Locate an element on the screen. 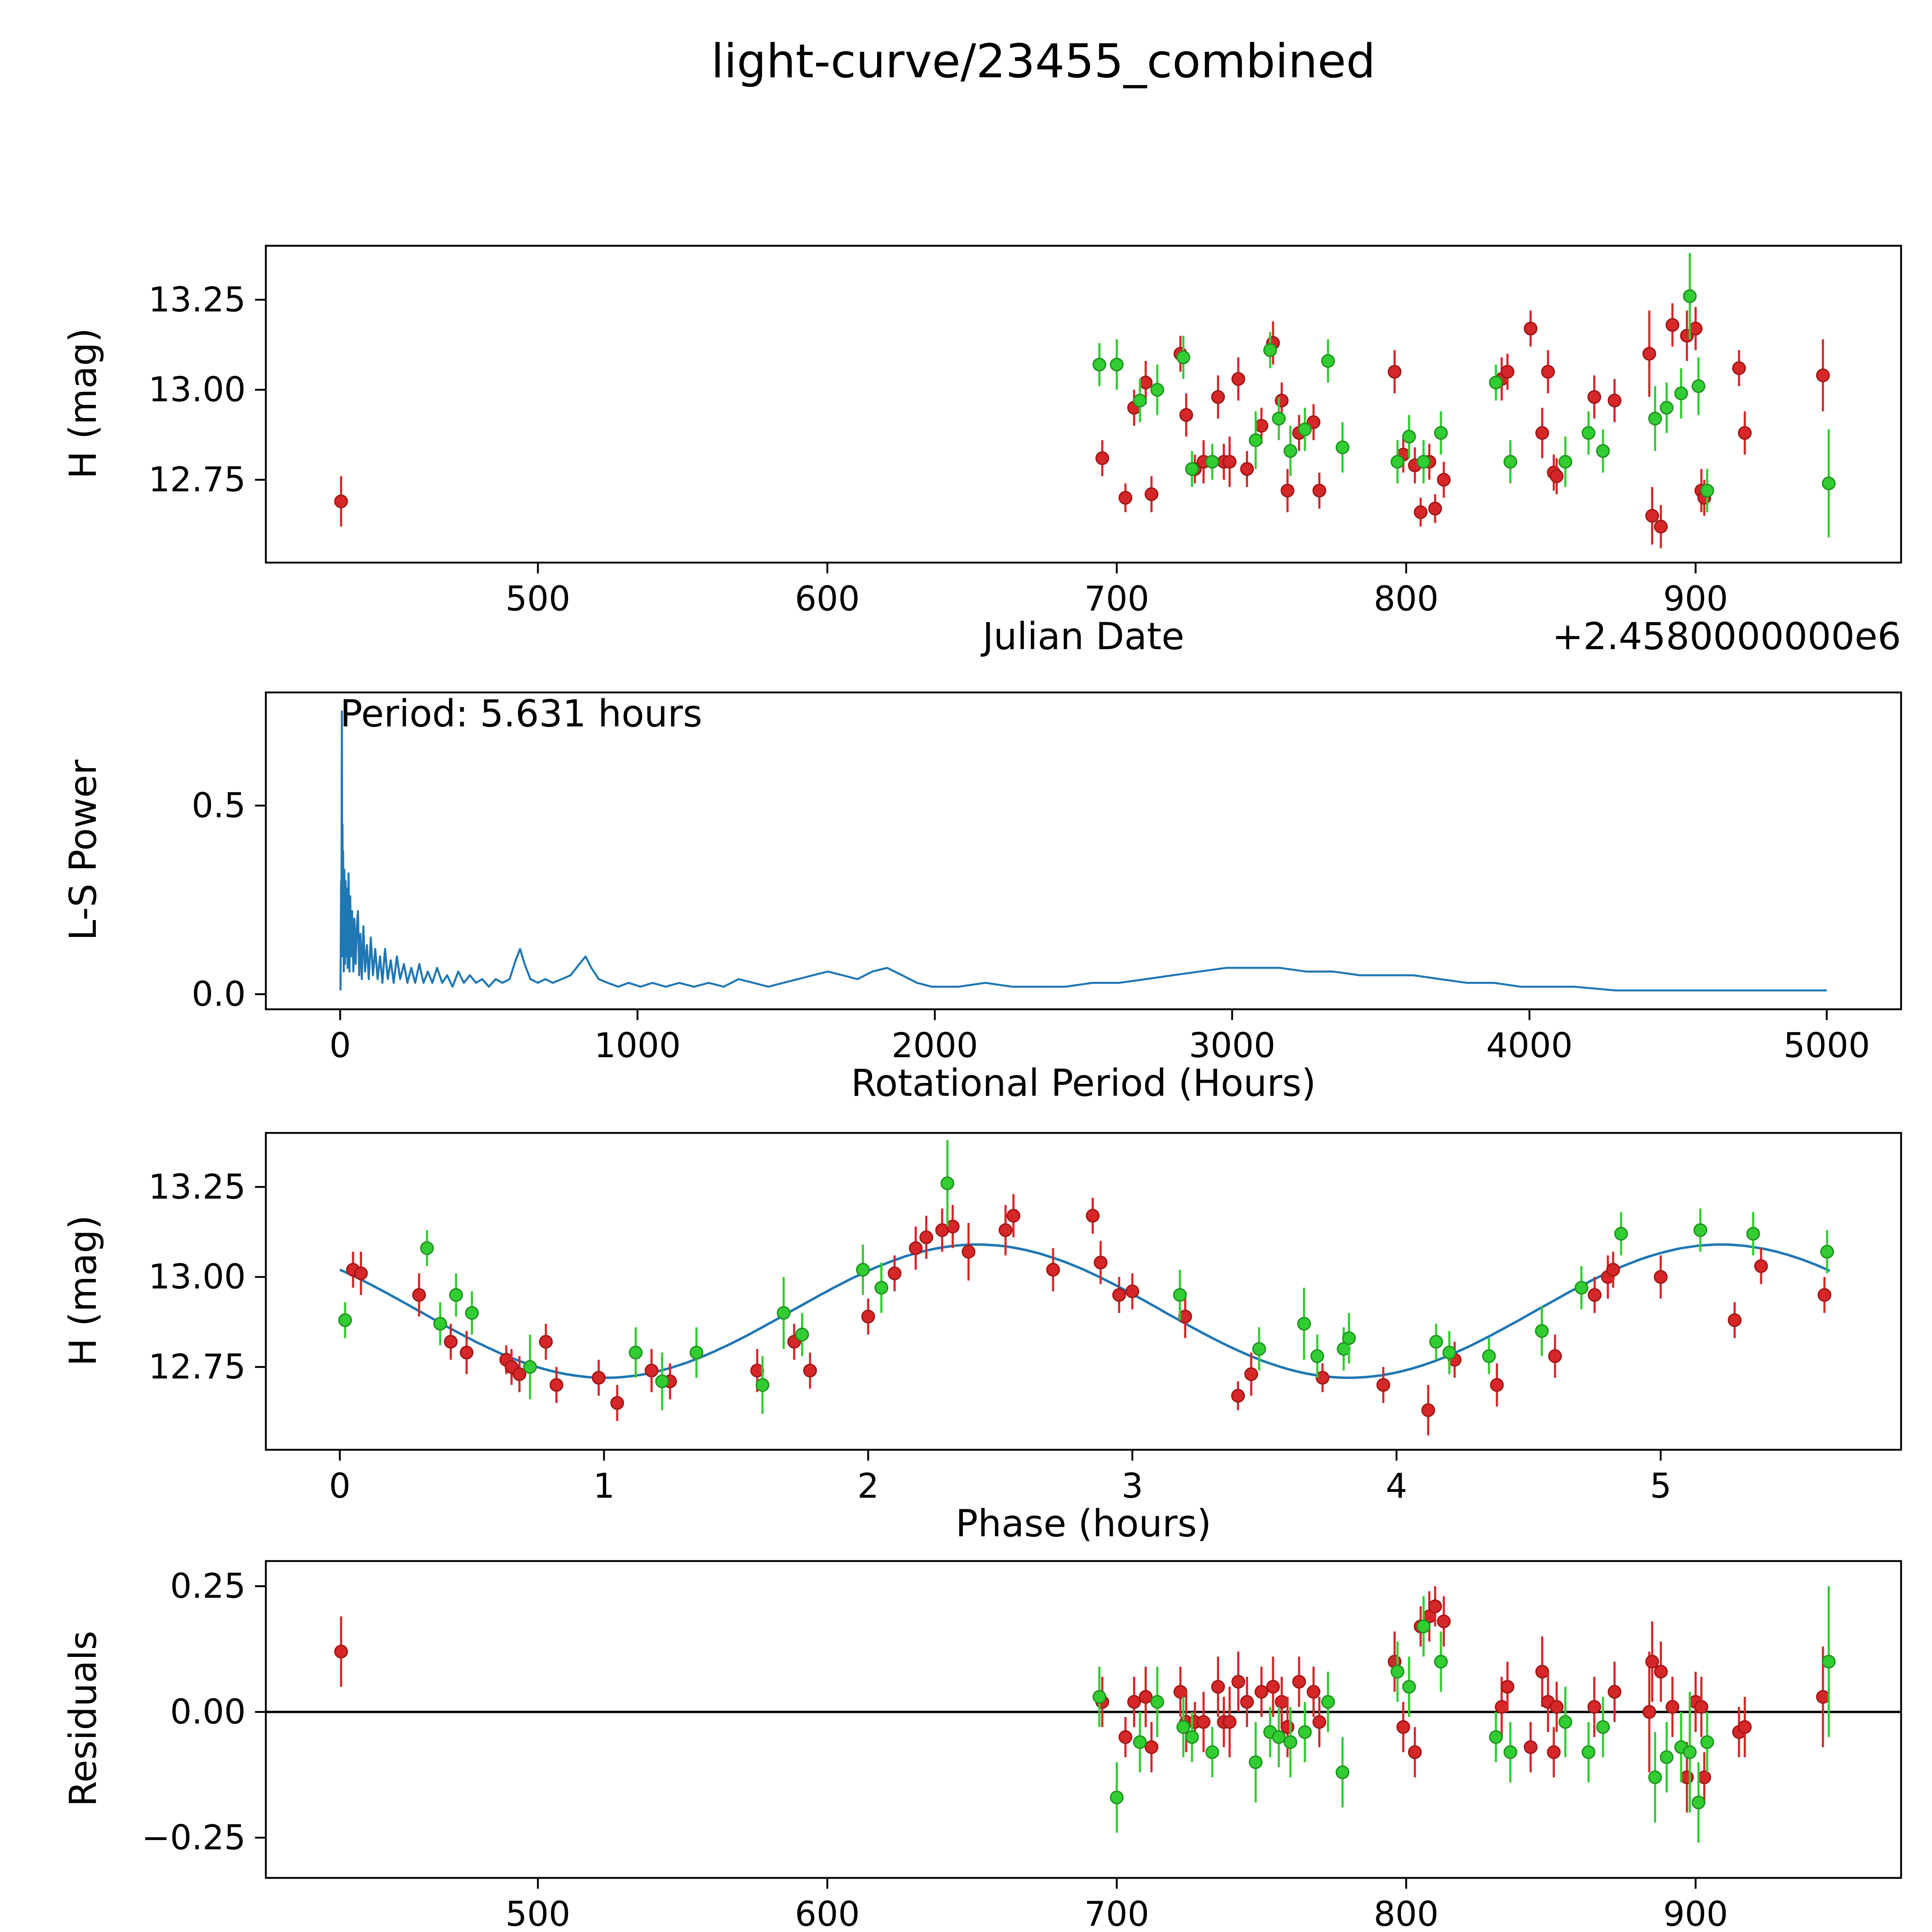 This screenshot has width=1932, height=1932. y-tick-label: 12.75 is located at coordinates (197, 480).